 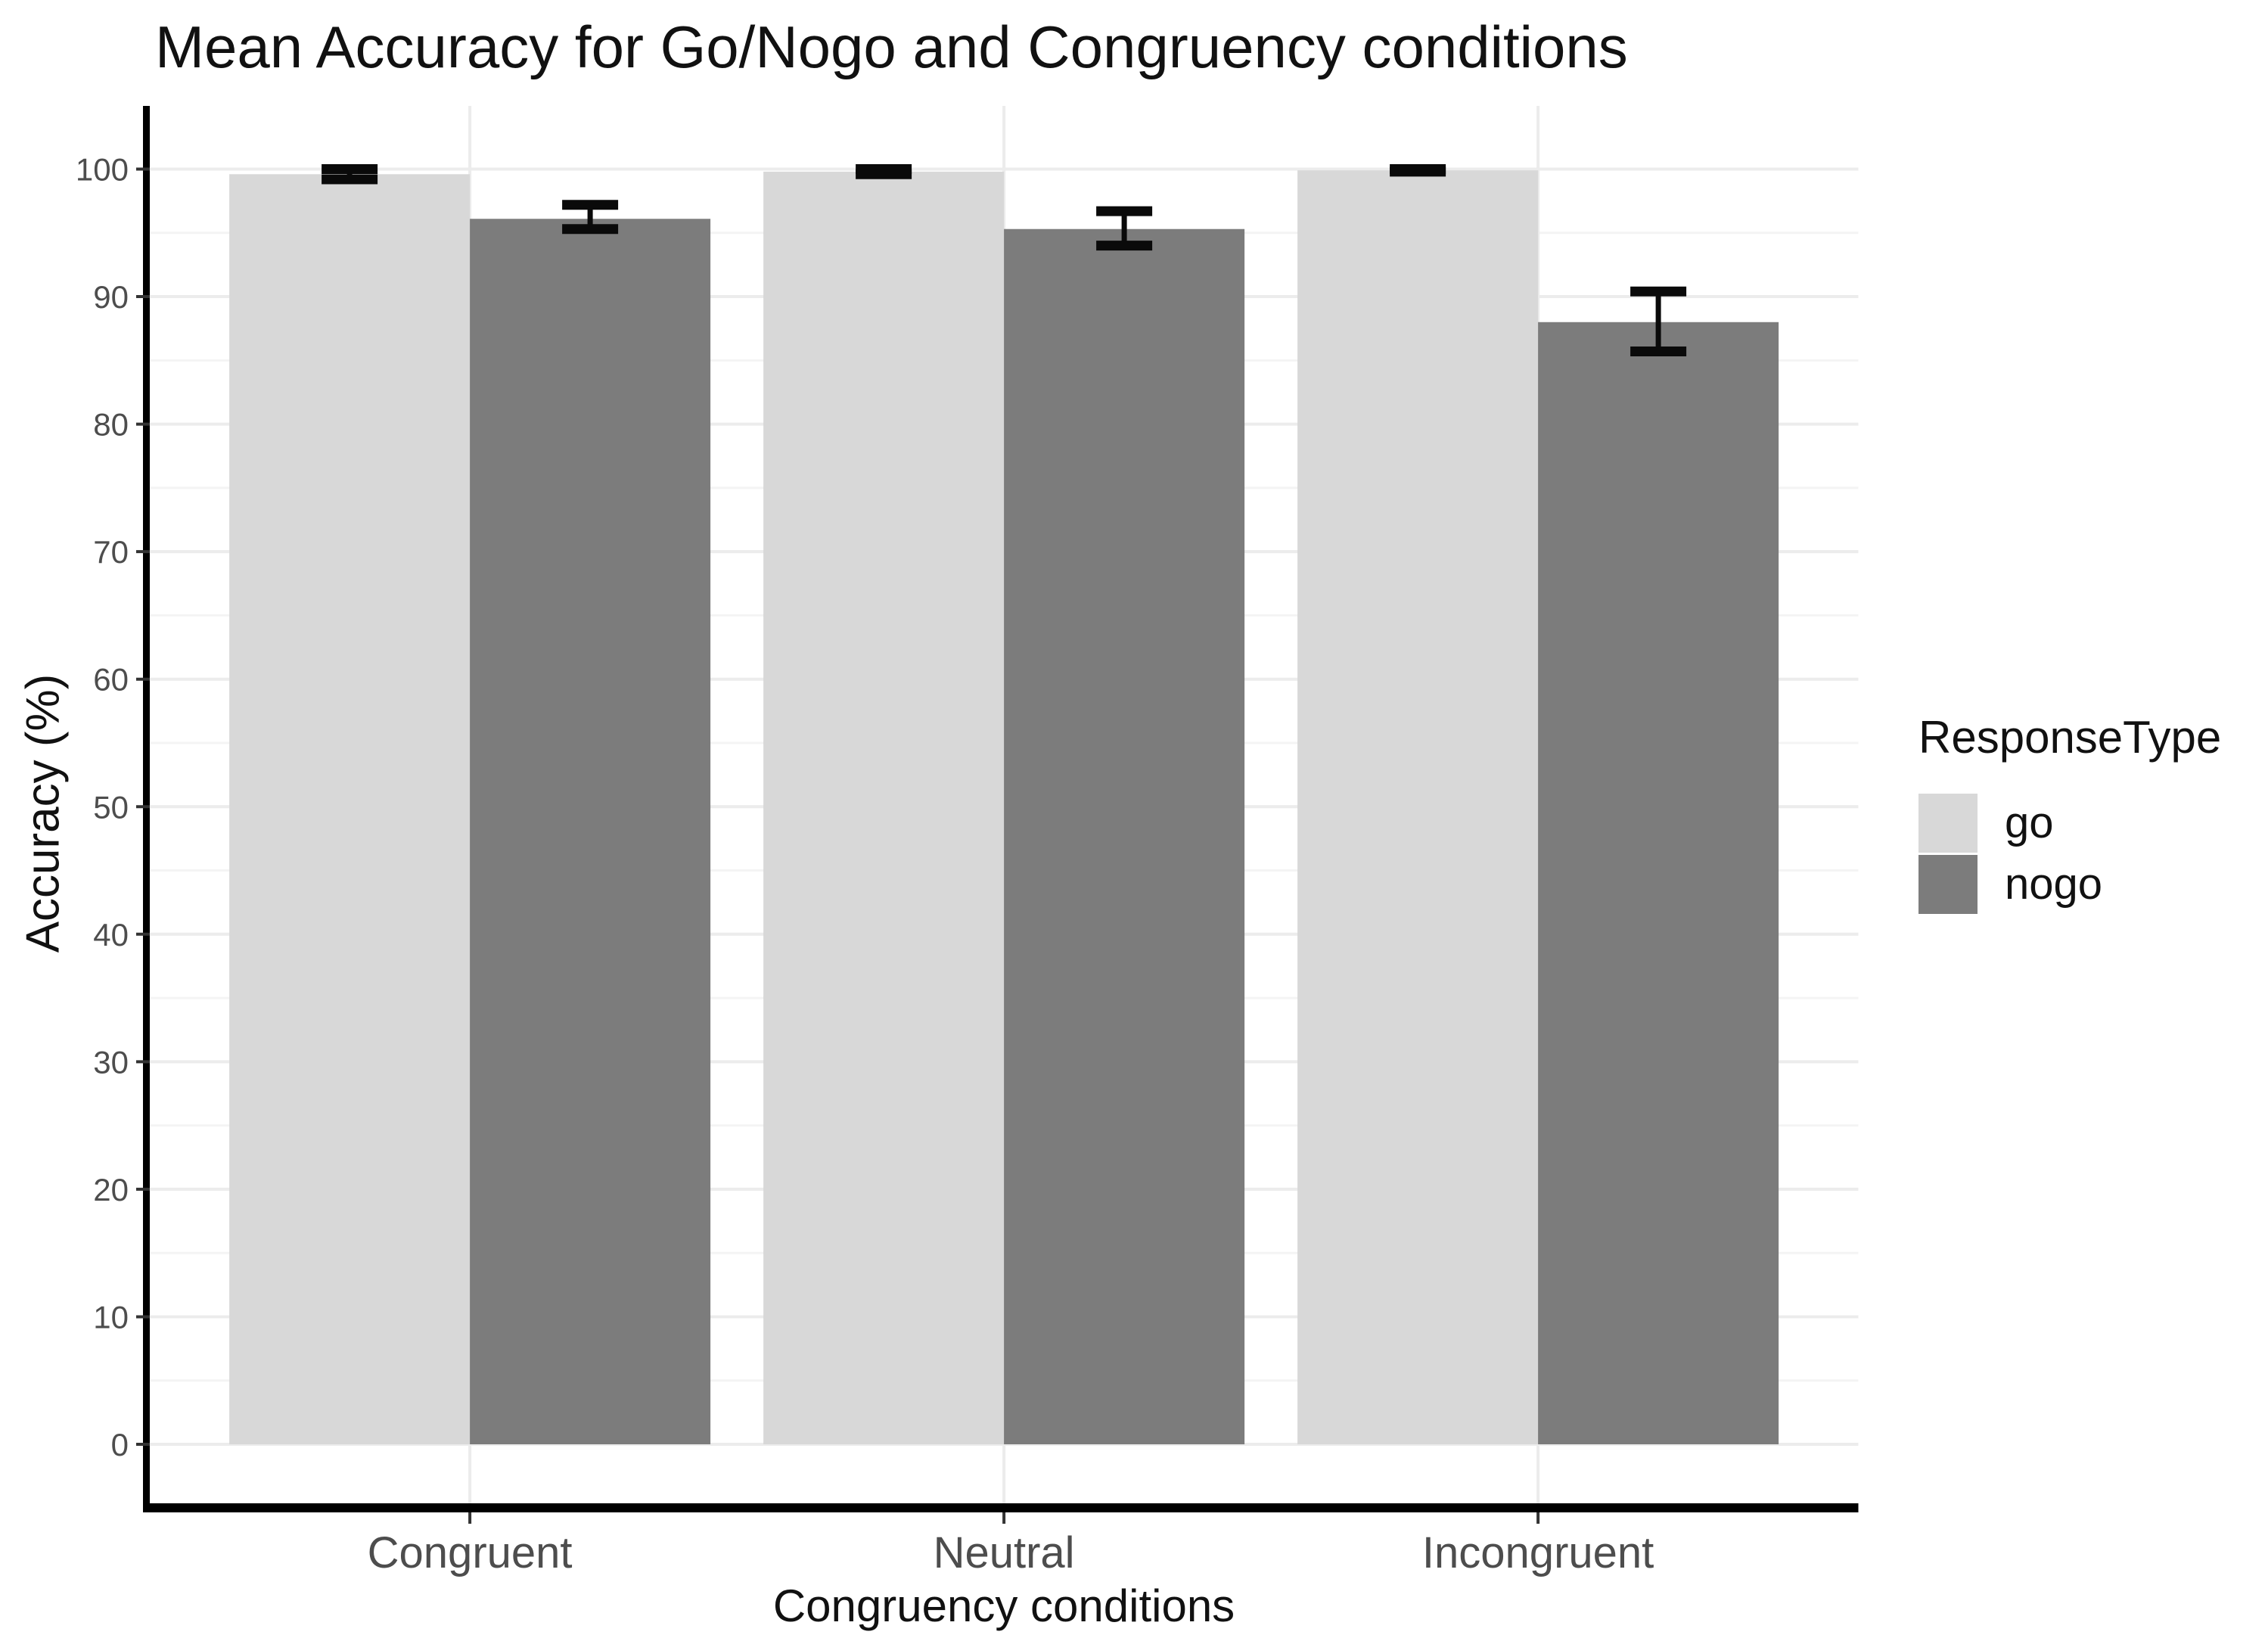 I want to click on bar-nogo-congruent, so click(x=591, y=831).